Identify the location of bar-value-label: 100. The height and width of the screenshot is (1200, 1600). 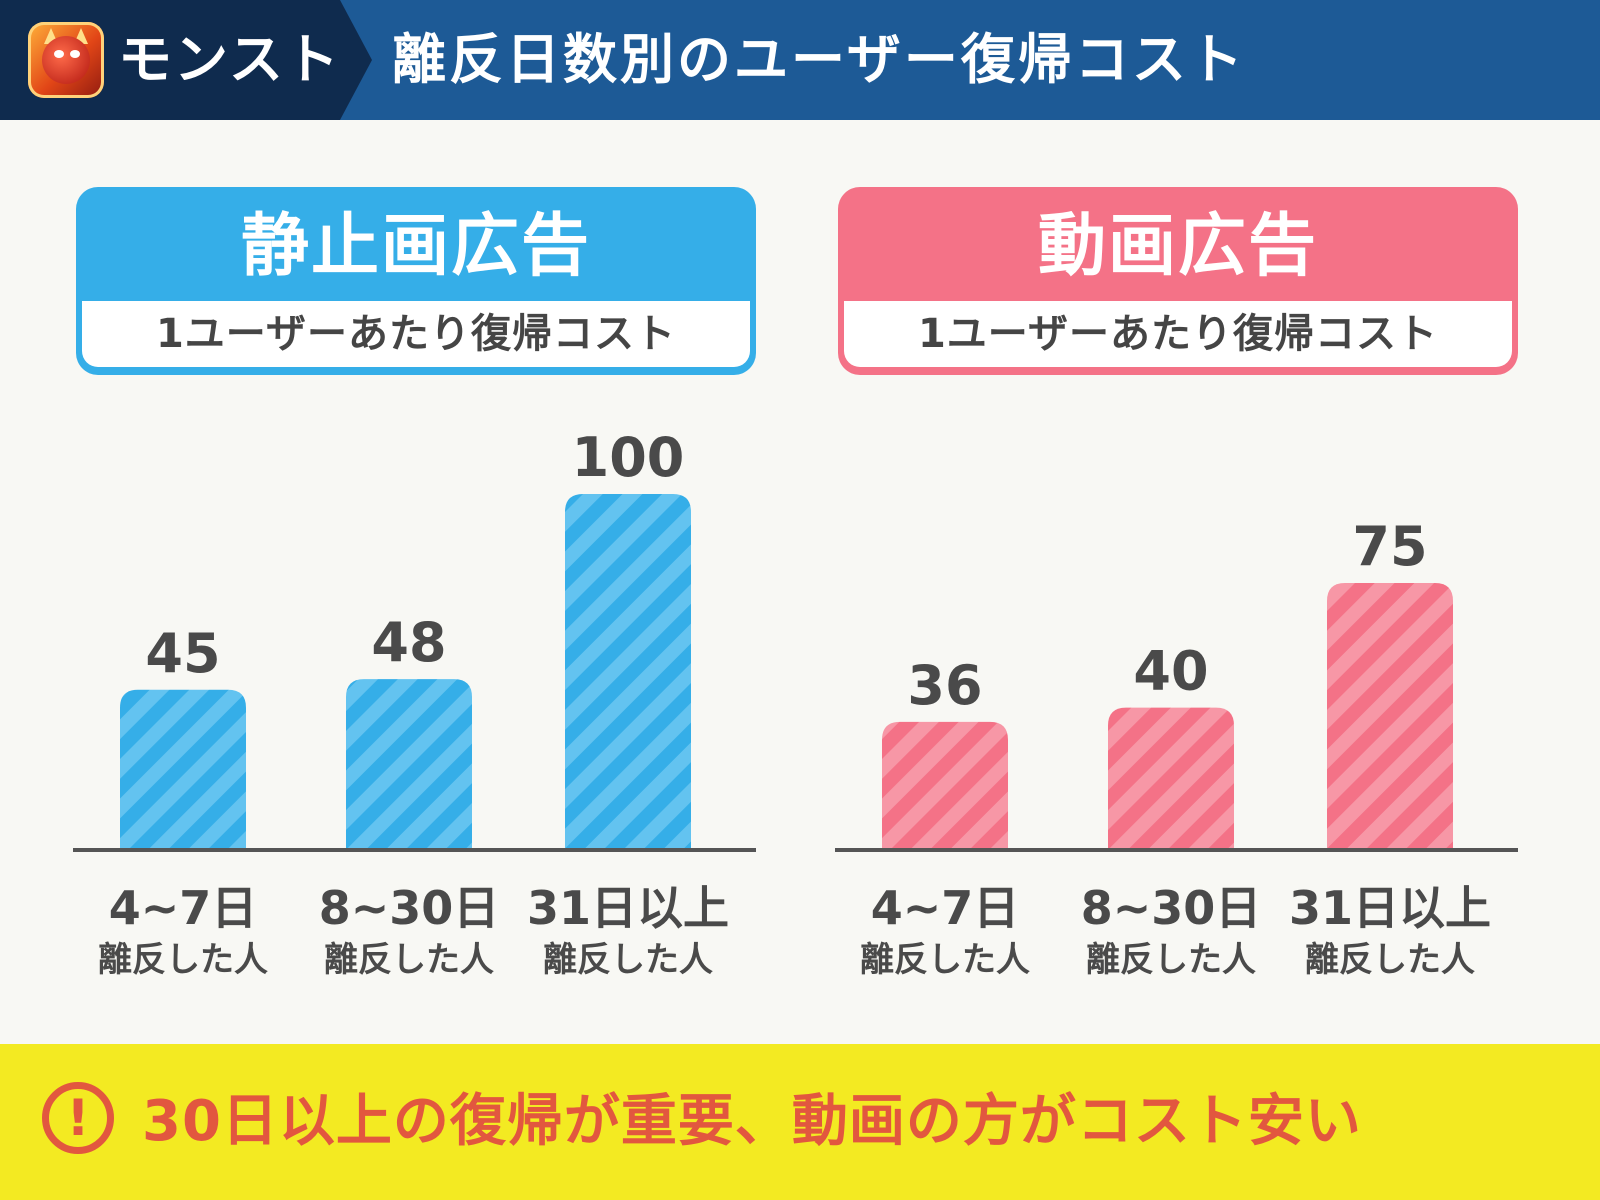
(628, 457).